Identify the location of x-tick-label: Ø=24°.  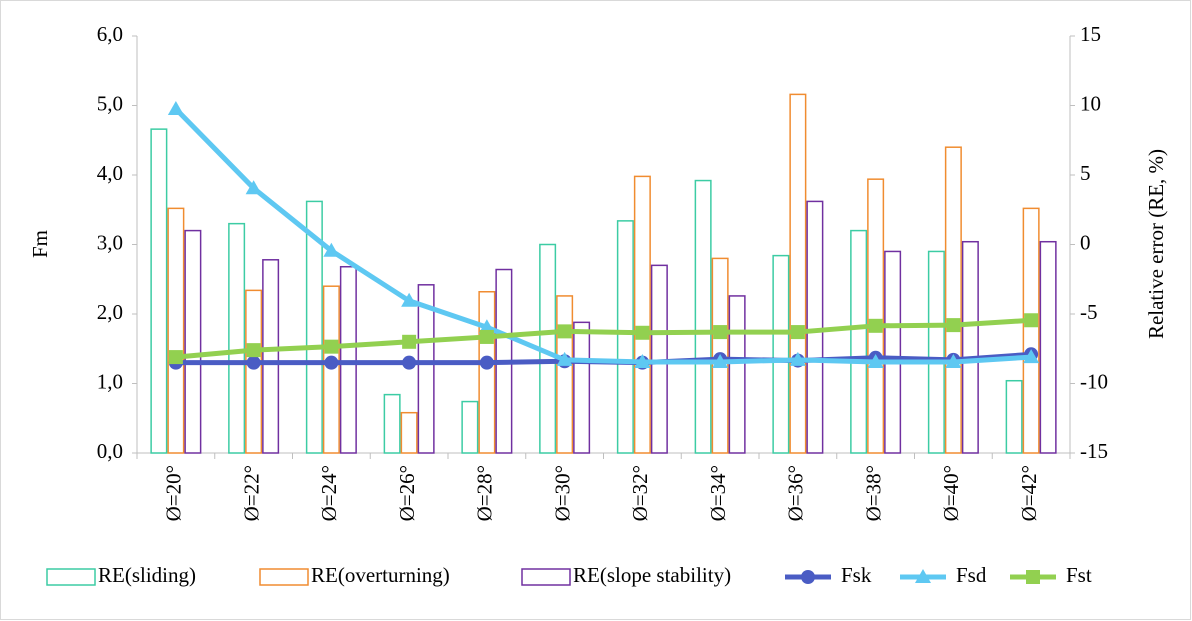
(329, 493).